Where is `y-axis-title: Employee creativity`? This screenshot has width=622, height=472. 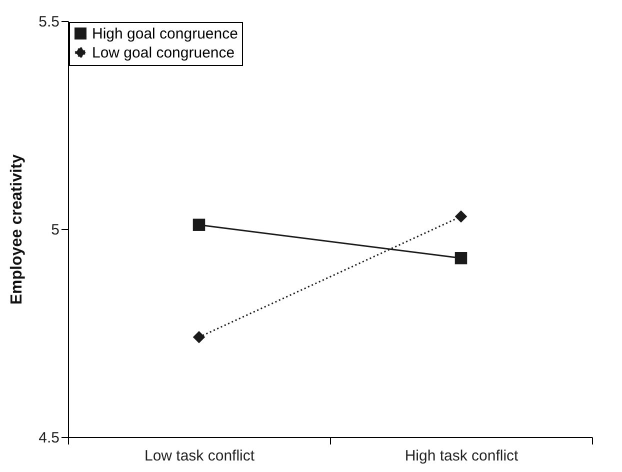 y-axis-title: Employee creativity is located at coordinates (17, 229).